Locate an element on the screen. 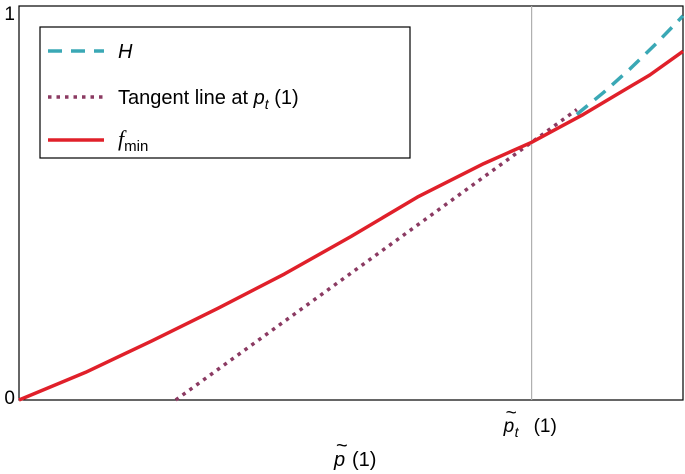  legend-fmin-subscript: min is located at coordinates (136, 146).